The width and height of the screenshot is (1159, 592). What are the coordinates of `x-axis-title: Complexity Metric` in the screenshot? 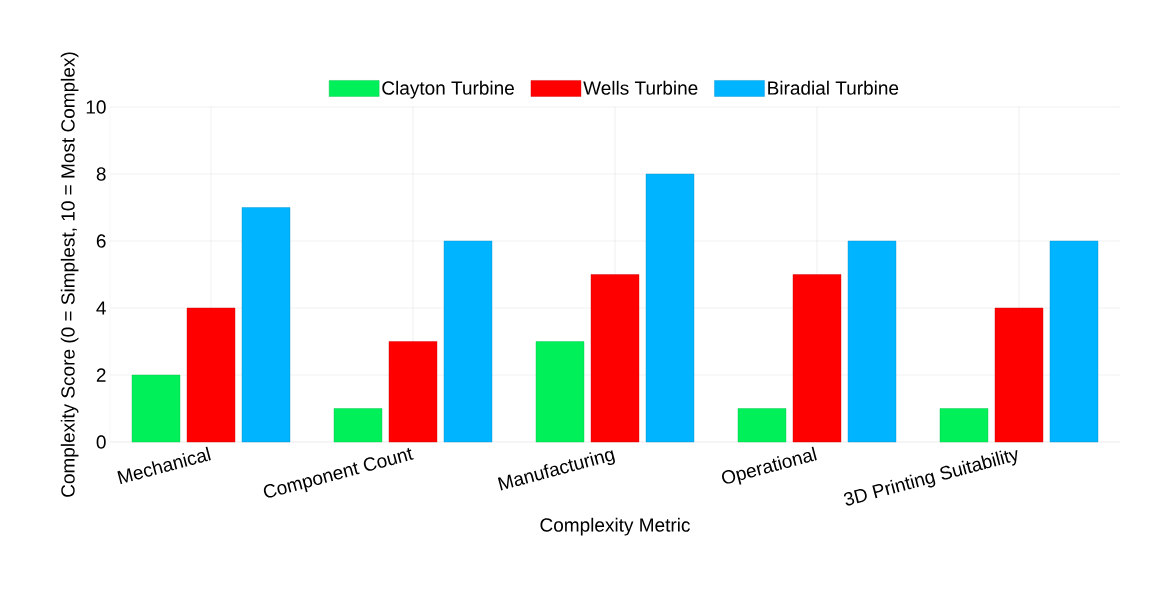 It's located at (615, 526).